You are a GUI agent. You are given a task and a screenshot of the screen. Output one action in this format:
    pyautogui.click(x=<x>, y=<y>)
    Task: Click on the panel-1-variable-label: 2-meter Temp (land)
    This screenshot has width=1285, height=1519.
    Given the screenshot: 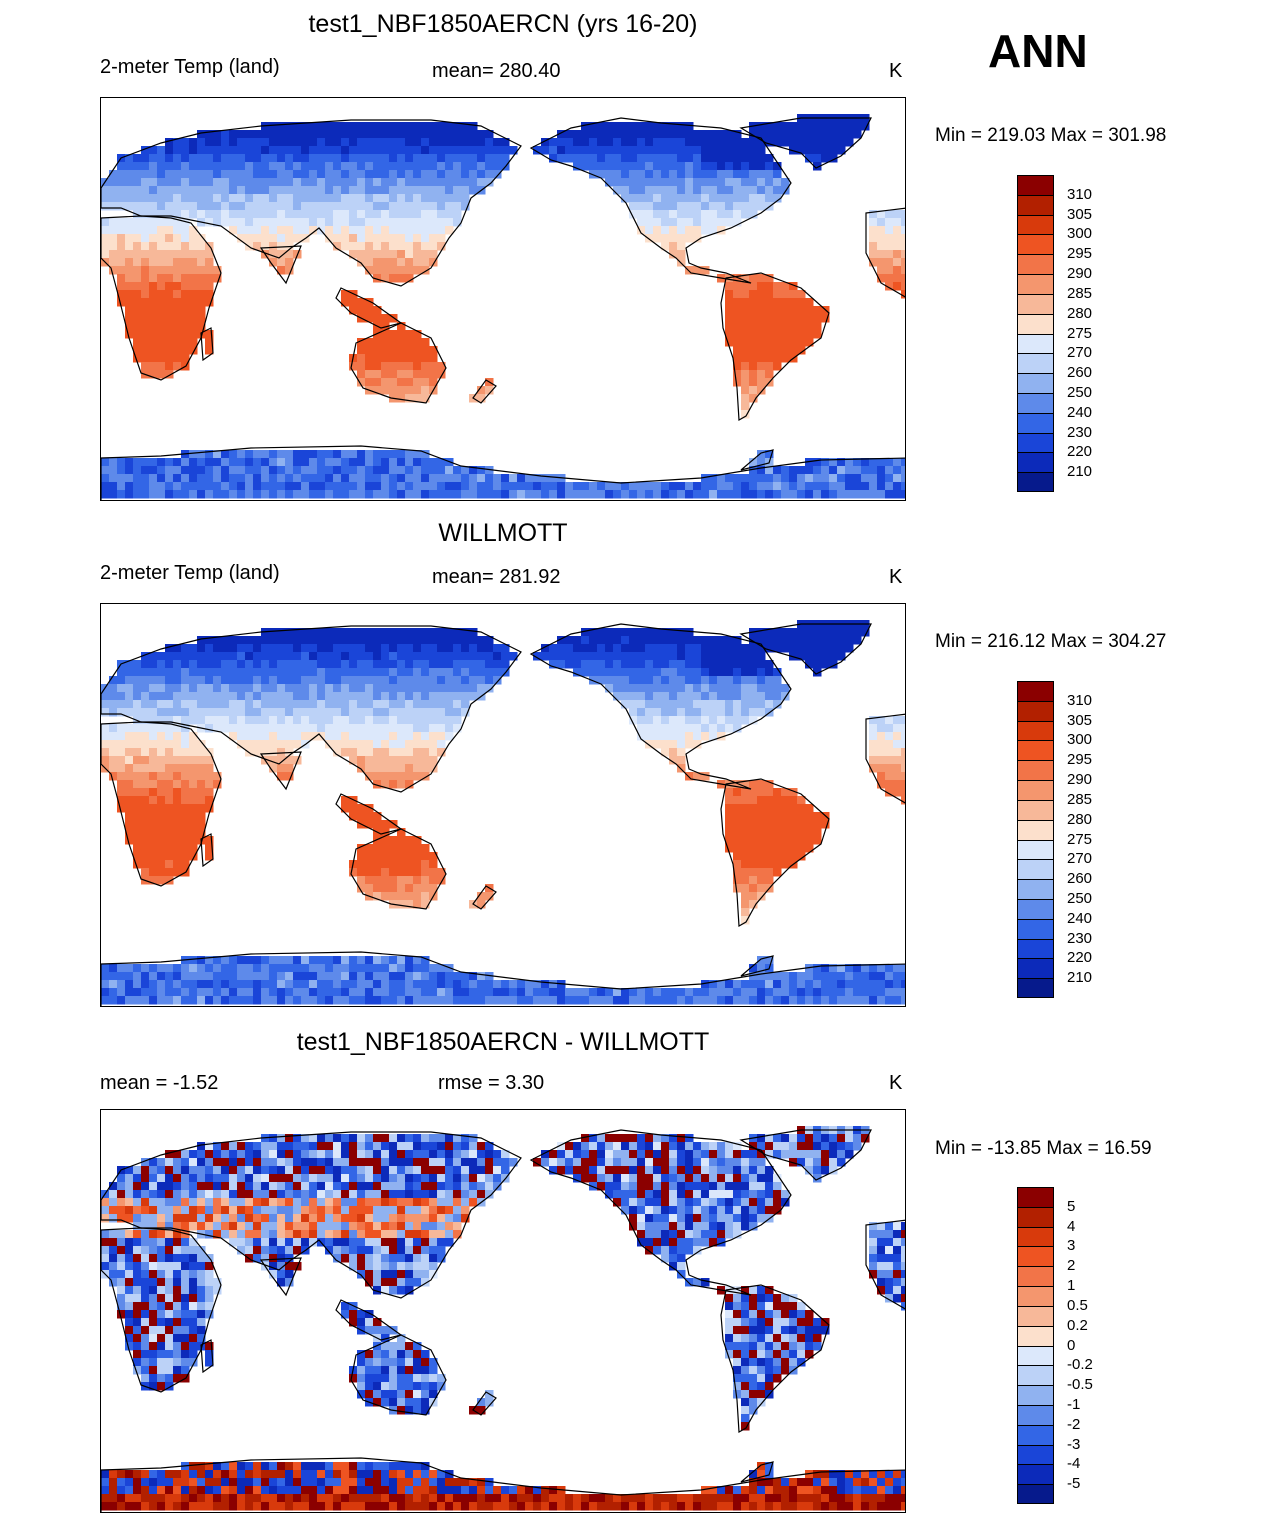 What is the action you would take?
    pyautogui.click(x=190, y=67)
    